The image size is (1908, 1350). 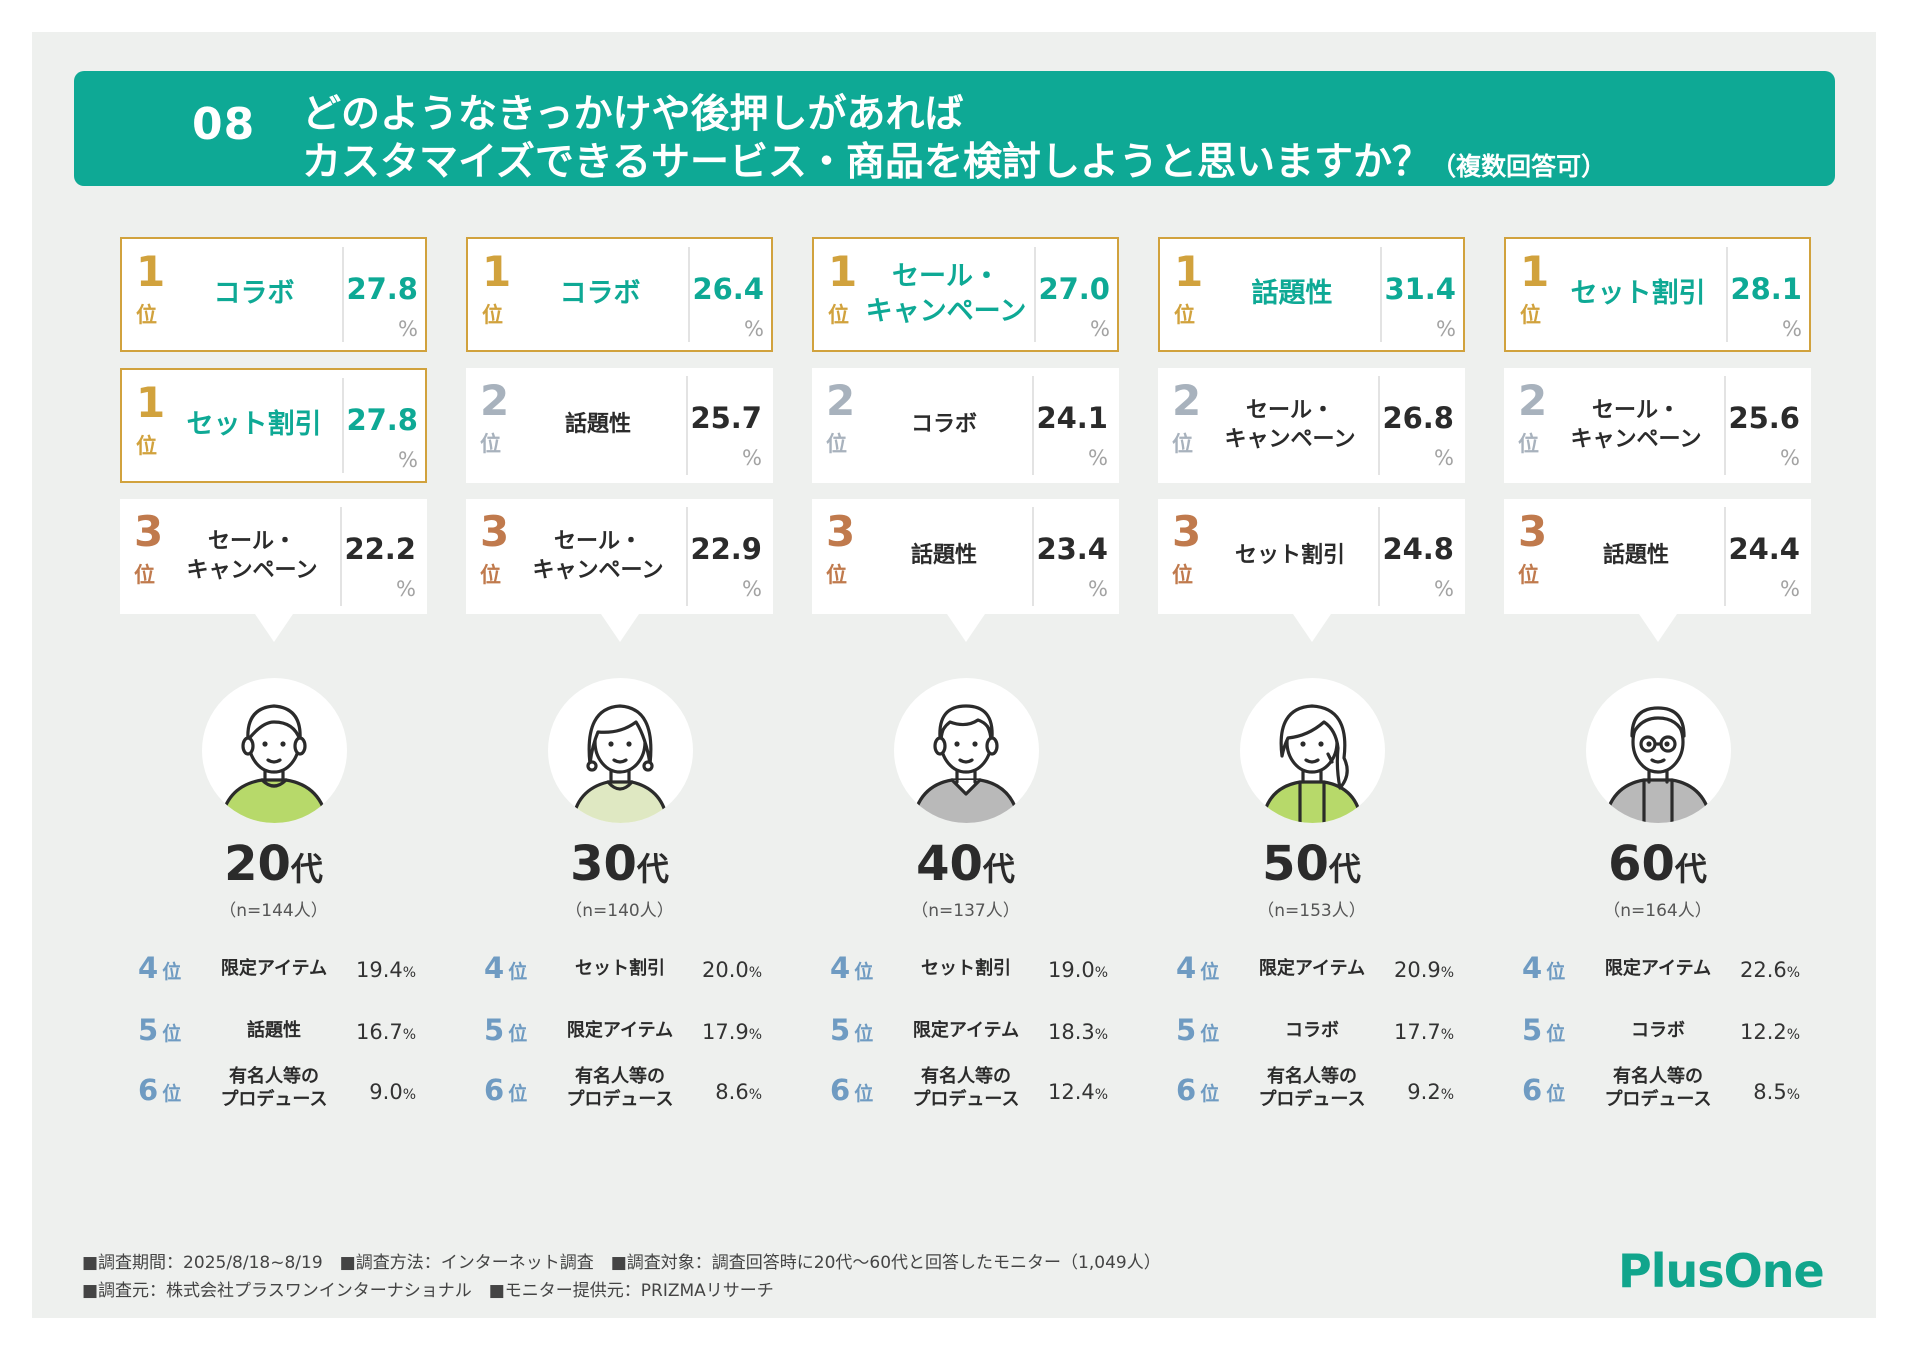 I want to click on lower-rank-value: 17.9%, so click(x=732, y=1032).